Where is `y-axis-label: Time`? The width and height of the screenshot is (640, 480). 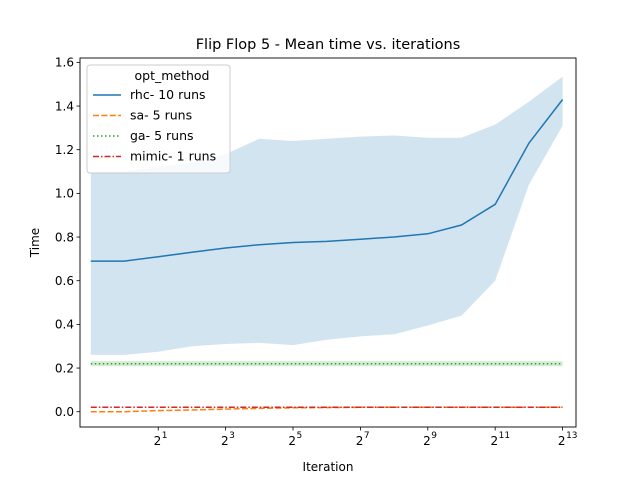
y-axis-label: Time is located at coordinates (35, 243).